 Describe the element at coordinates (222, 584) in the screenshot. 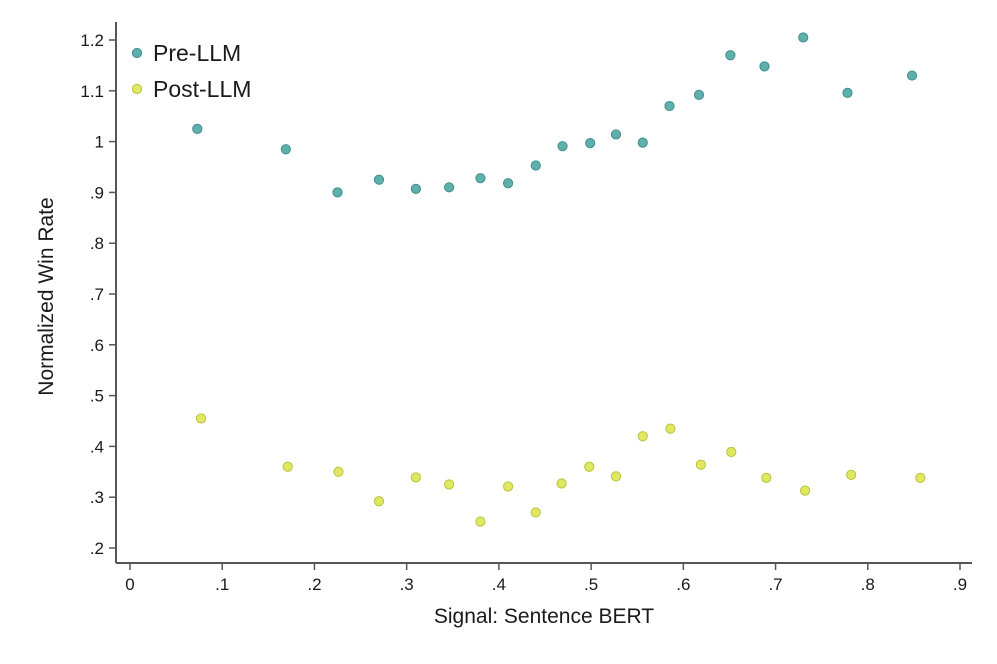

I see `x-tick-label: .1` at that location.